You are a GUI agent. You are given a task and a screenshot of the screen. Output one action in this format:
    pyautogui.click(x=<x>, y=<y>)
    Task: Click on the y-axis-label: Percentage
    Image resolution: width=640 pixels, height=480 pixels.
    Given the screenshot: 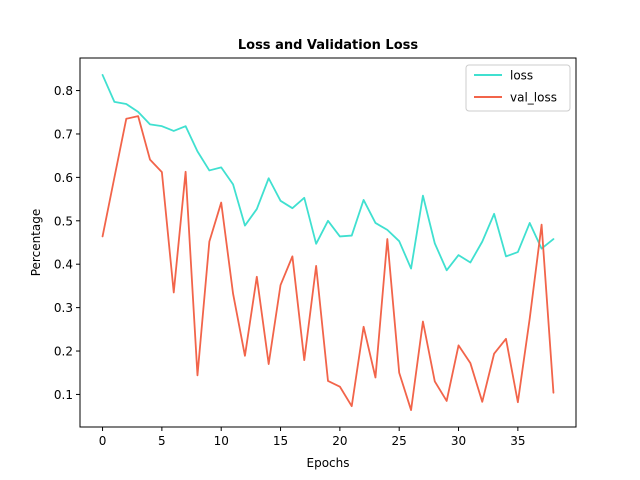 What is the action you would take?
    pyautogui.click(x=36, y=243)
    